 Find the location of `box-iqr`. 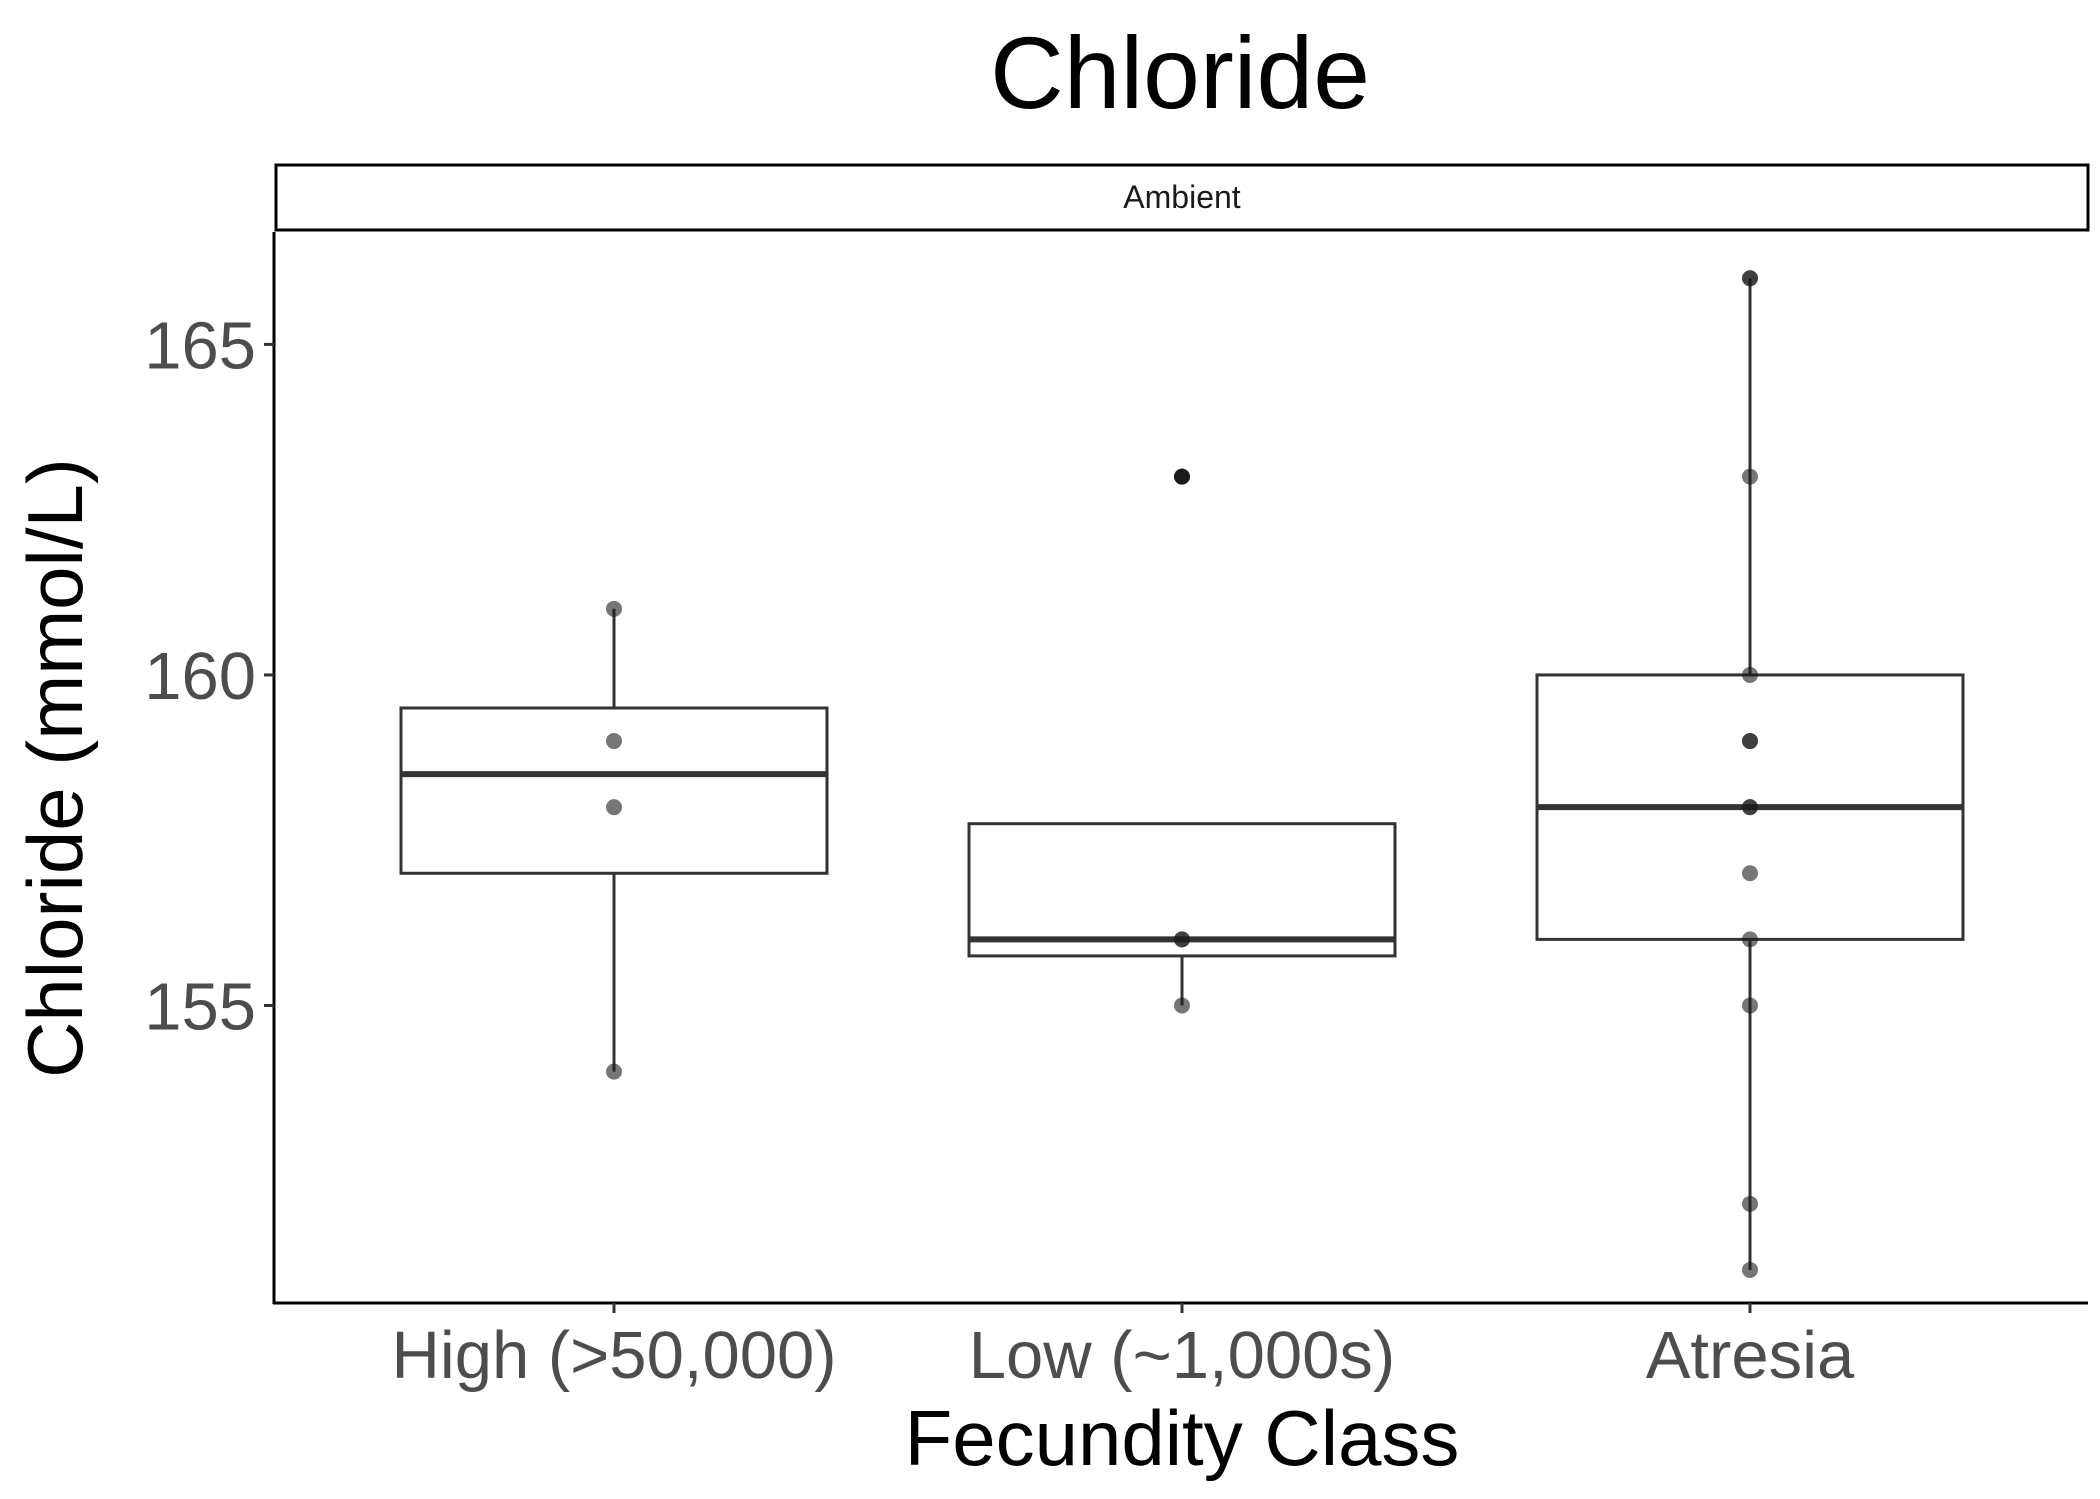

box-iqr is located at coordinates (614, 790).